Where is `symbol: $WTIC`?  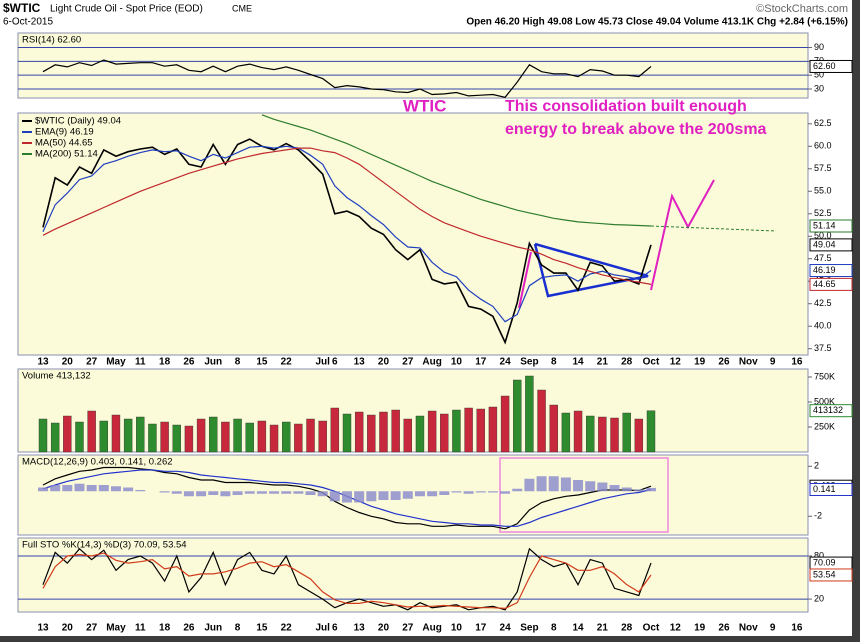
symbol: $WTIC is located at coordinates (22, 8).